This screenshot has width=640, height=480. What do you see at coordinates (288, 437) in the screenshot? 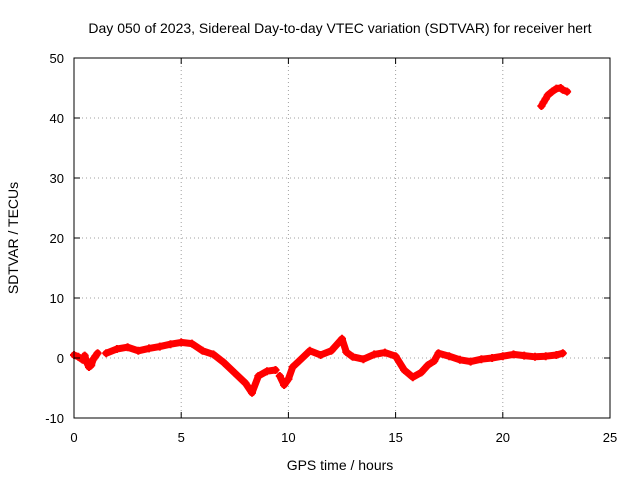
I see `x-tick-label: 10` at bounding box center [288, 437].